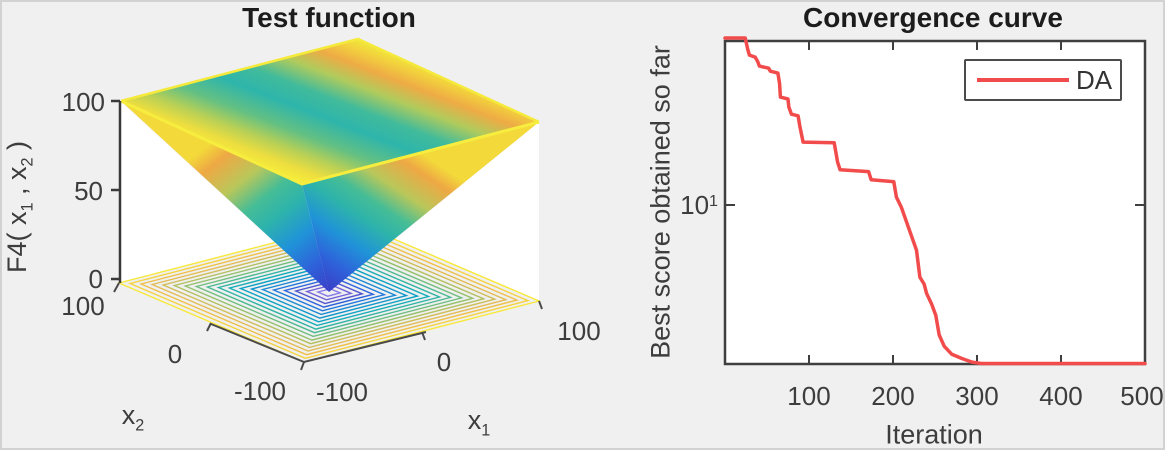  What do you see at coordinates (116, 191) in the screenshot?
I see `z-axis` at bounding box center [116, 191].